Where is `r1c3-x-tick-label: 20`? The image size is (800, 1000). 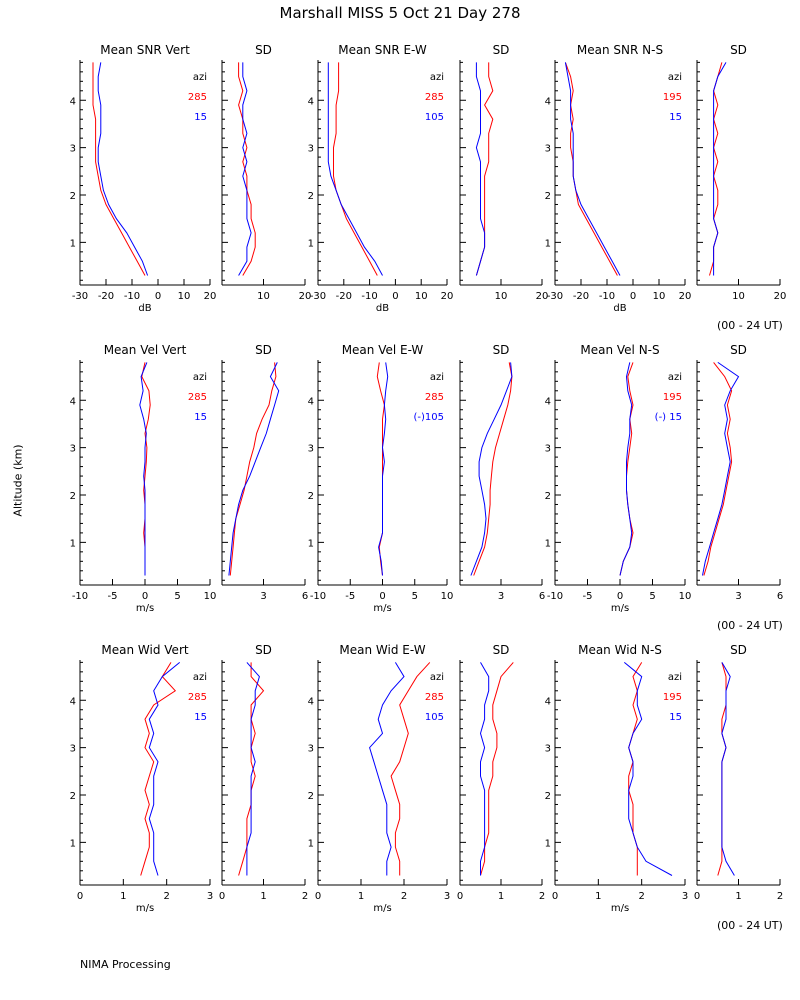 r1c3-x-tick-label: 20 is located at coordinates (447, 296).